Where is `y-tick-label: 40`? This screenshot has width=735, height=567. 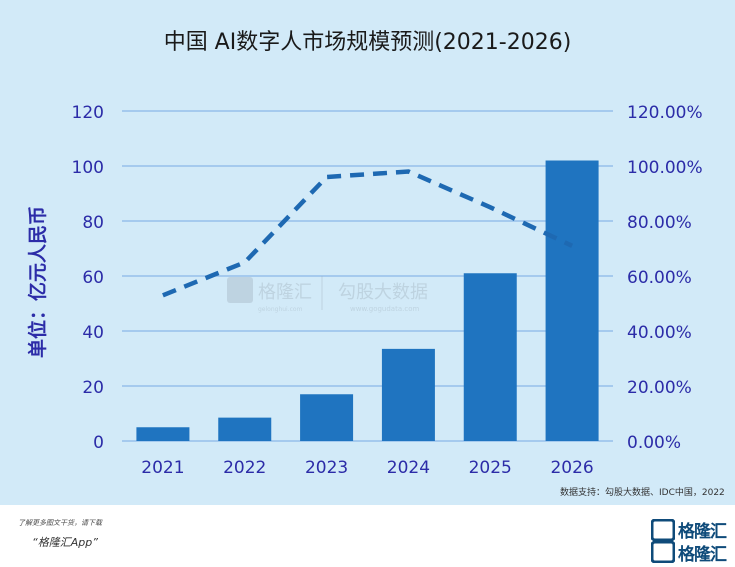
y-tick-label: 40 is located at coordinates (93, 333).